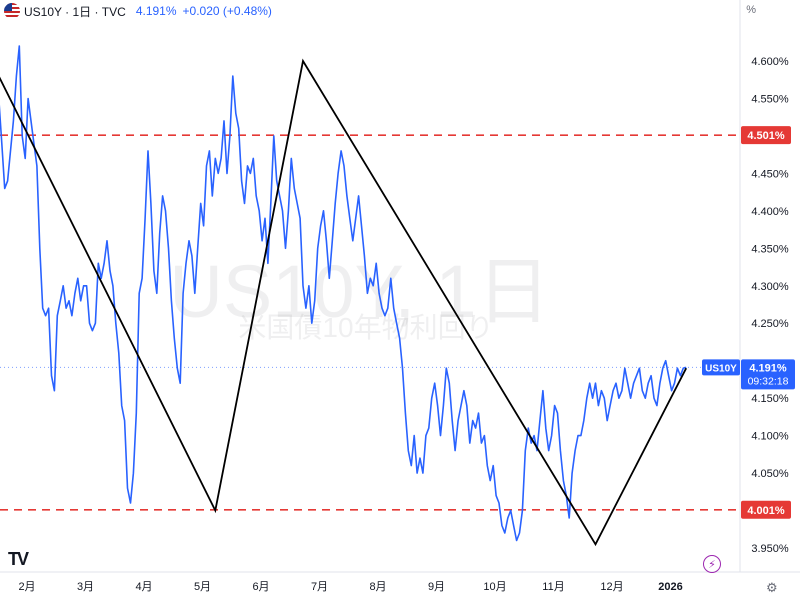 The height and width of the screenshot is (599, 800). Describe the element at coordinates (770, 62) in the screenshot. I see `y-tick-label: 4.600%` at that location.